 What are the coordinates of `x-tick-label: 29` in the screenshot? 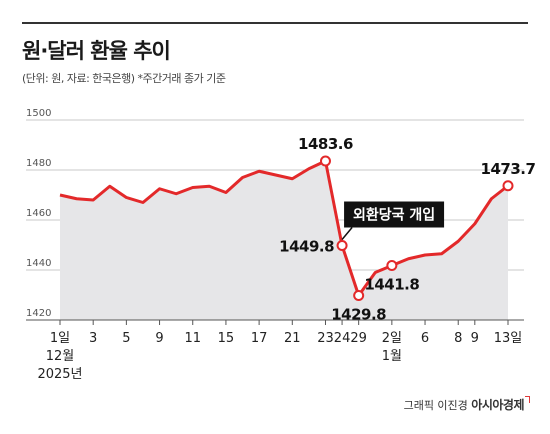 It's located at (358, 338).